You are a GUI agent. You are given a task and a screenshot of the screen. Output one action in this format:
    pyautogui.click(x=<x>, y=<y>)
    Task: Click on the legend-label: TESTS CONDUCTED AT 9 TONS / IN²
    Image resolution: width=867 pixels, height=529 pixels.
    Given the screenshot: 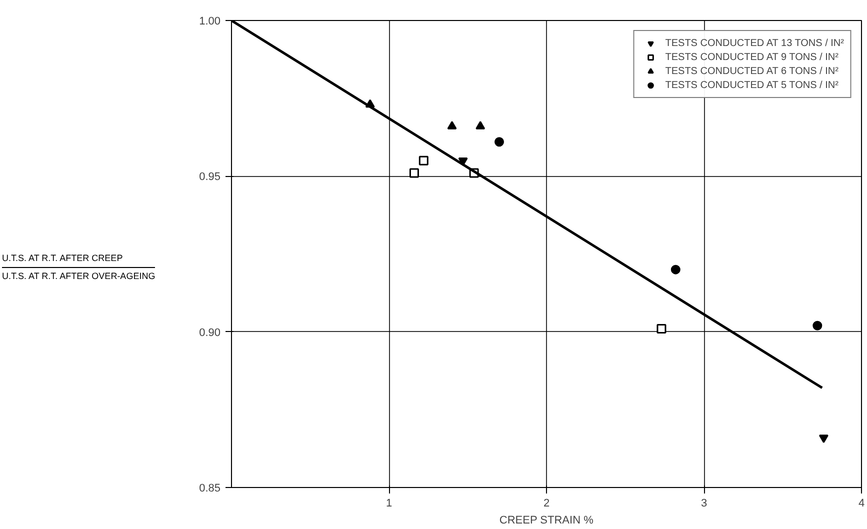 What is the action you would take?
    pyautogui.click(x=751, y=57)
    